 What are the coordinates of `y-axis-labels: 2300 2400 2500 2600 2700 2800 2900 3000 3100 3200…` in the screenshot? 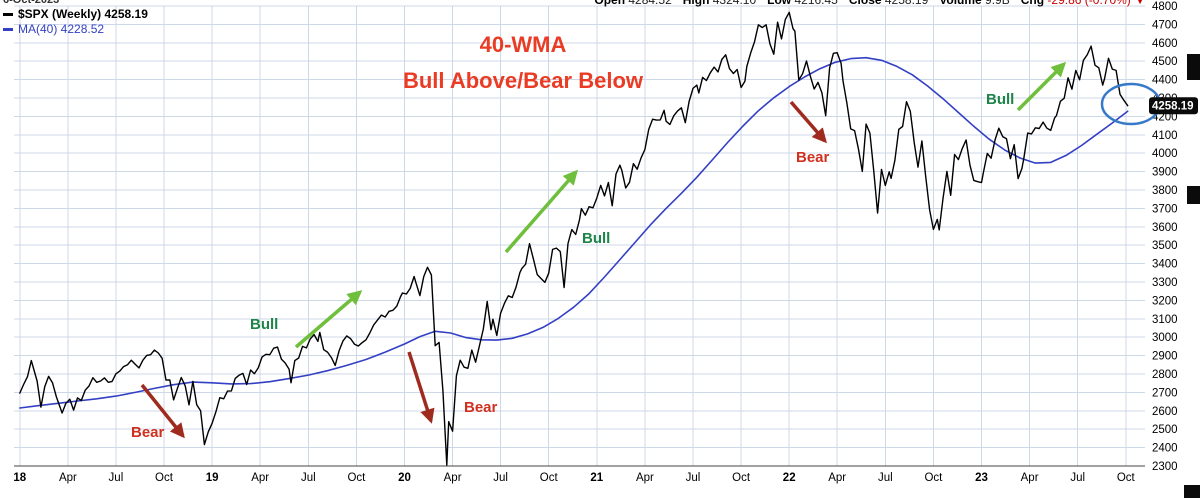 It's located at (1165, 237).